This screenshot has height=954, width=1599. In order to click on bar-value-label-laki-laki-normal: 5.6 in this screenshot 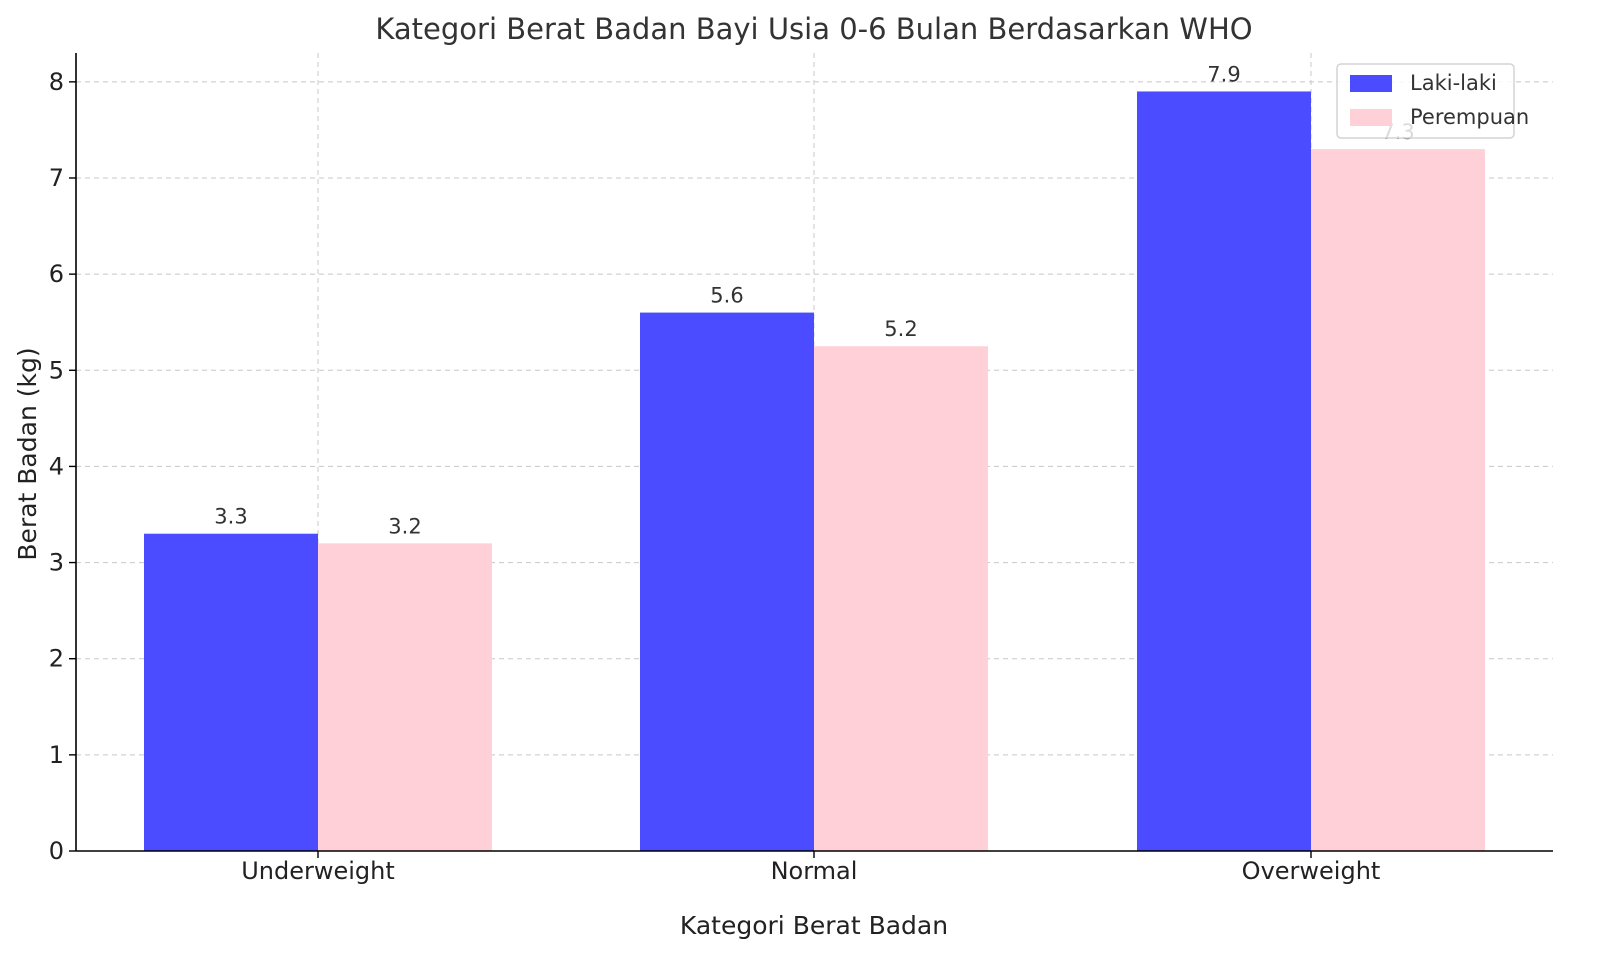, I will do `click(726, 296)`.